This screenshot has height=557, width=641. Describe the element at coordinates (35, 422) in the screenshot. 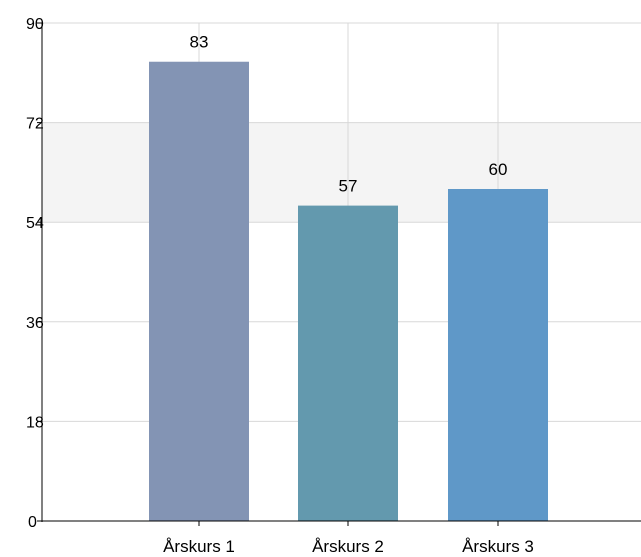

I see `y-tick-label: 18` at that location.